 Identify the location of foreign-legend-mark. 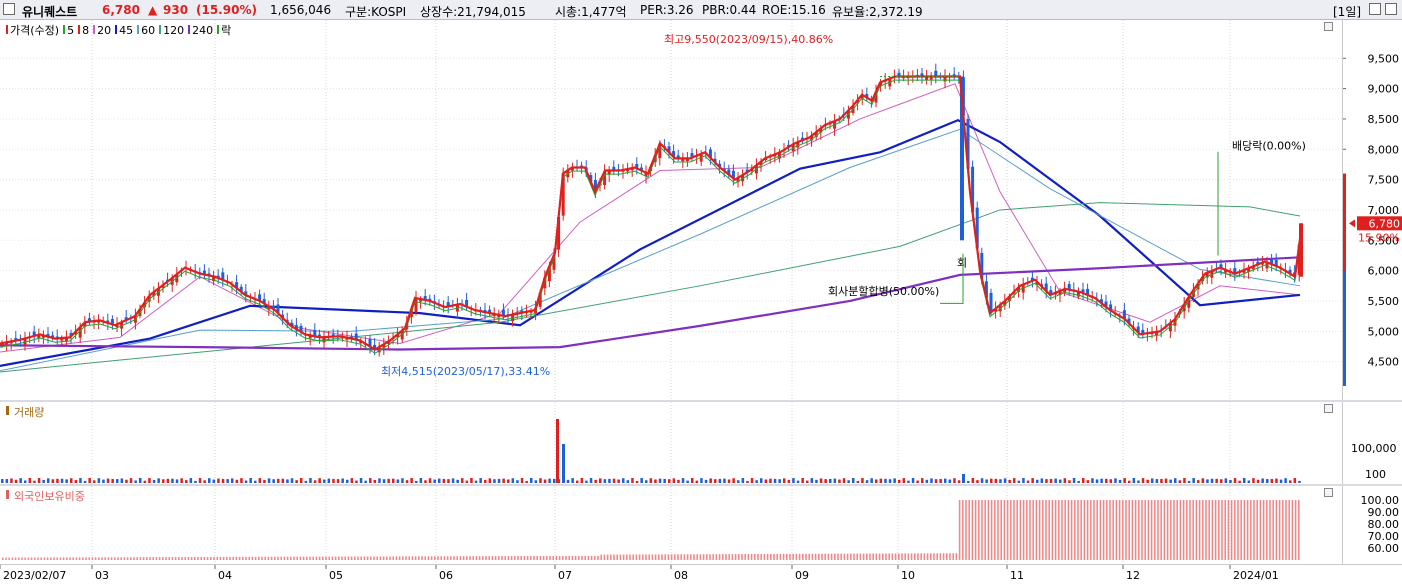
(7, 494).